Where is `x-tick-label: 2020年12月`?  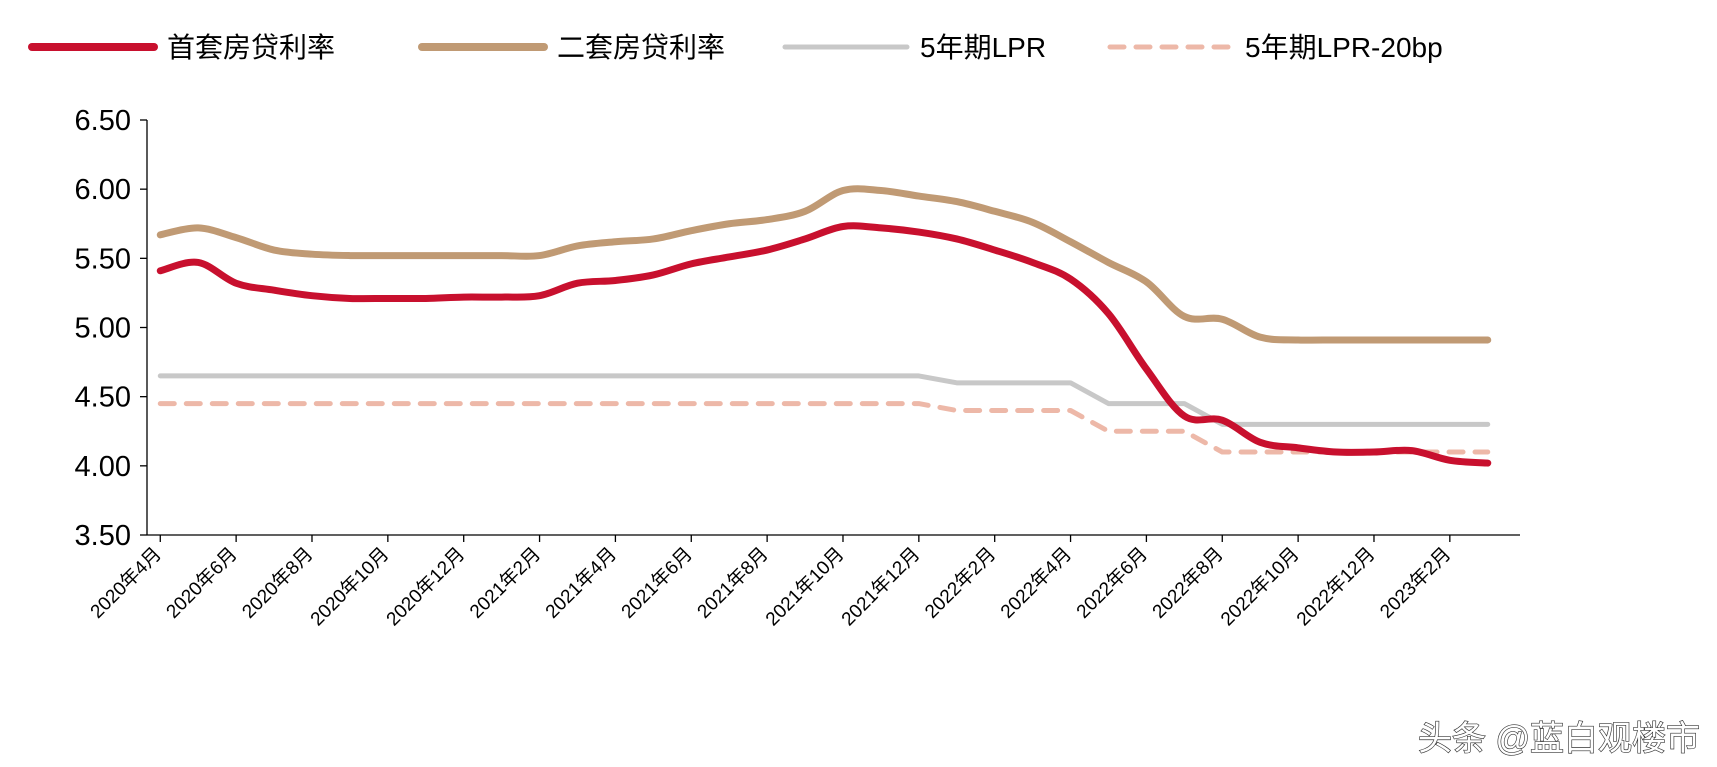
x-tick-label: 2020年12月 is located at coordinates (425, 586).